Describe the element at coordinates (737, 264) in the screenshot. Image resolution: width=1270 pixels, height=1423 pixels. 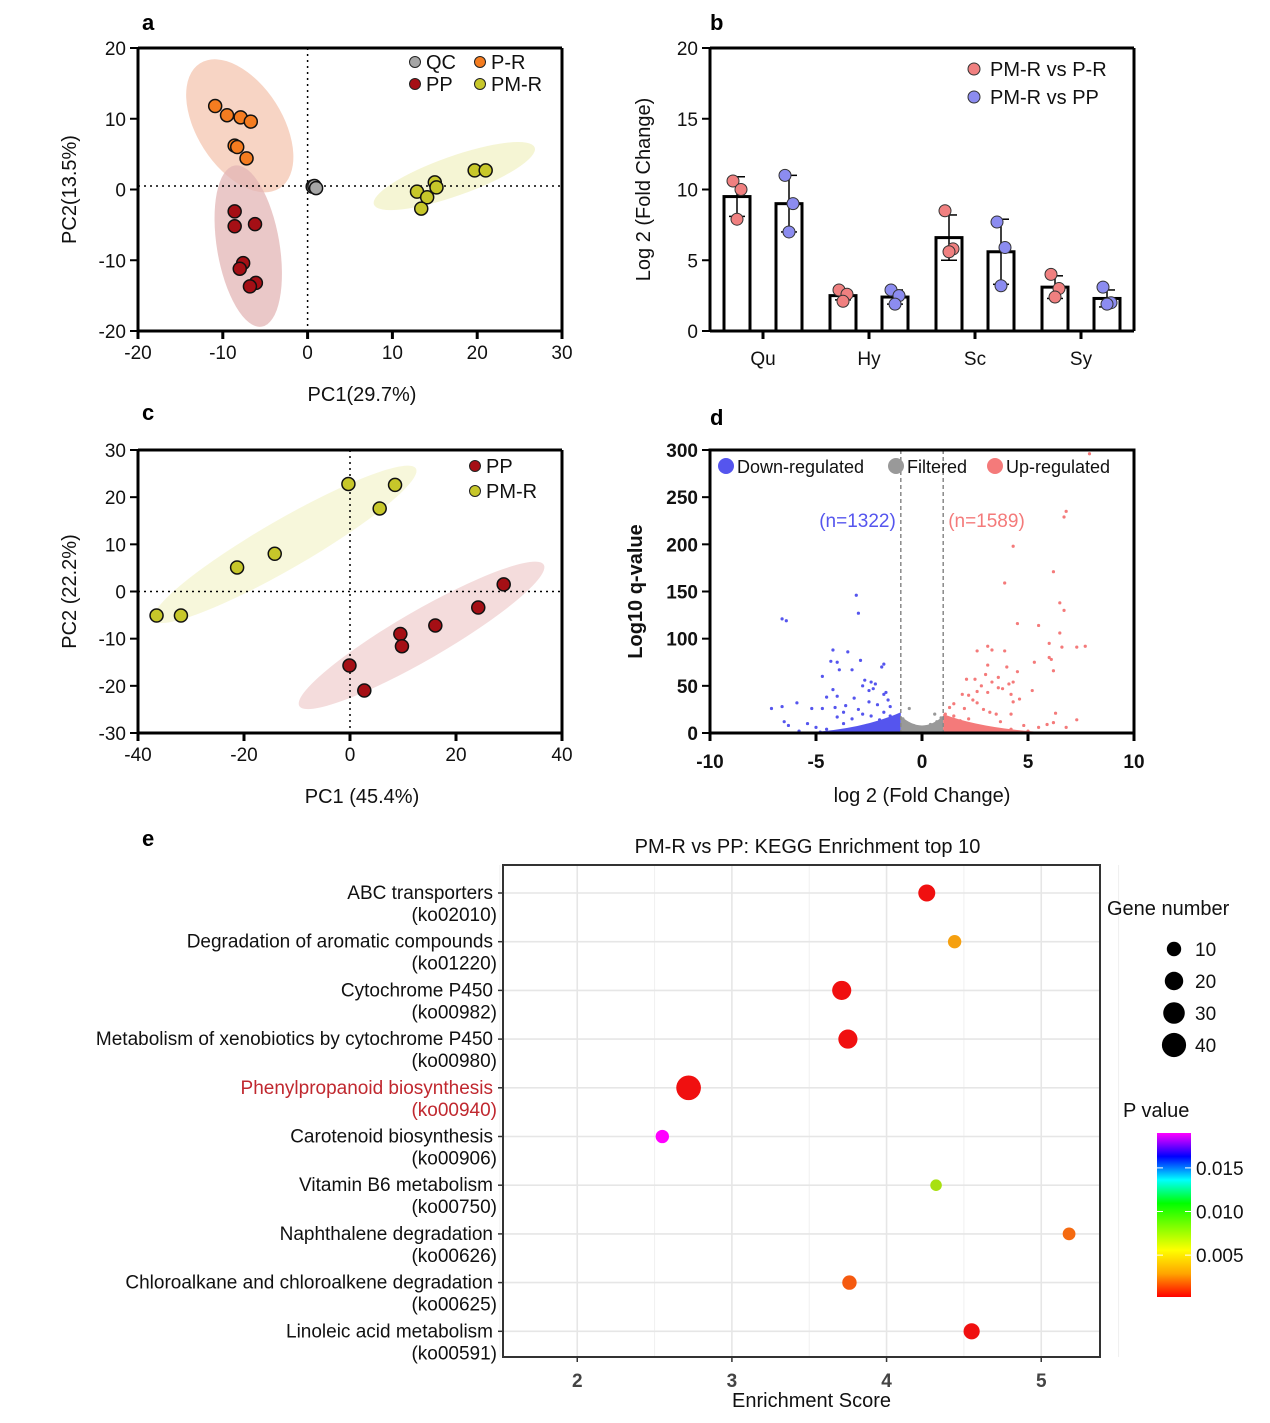
I see `bar-qu-pr` at that location.